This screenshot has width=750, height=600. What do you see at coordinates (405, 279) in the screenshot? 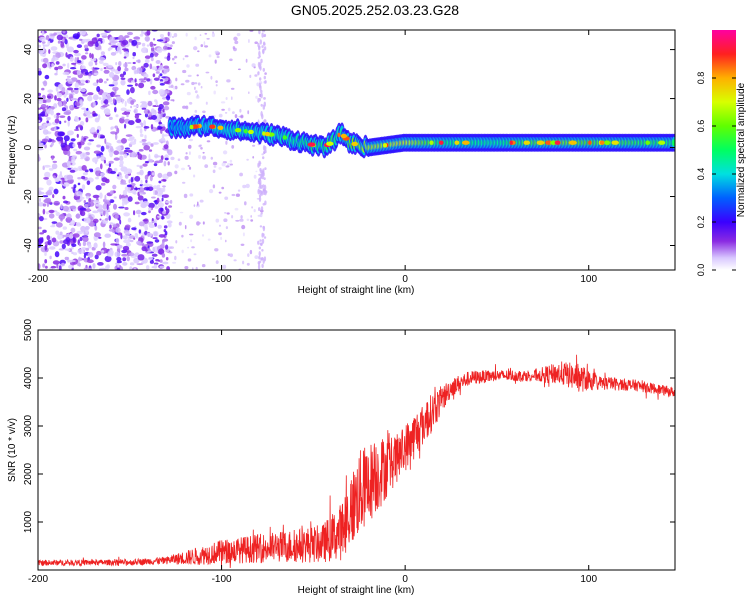
I see `x-tick-label: 0` at bounding box center [405, 279].